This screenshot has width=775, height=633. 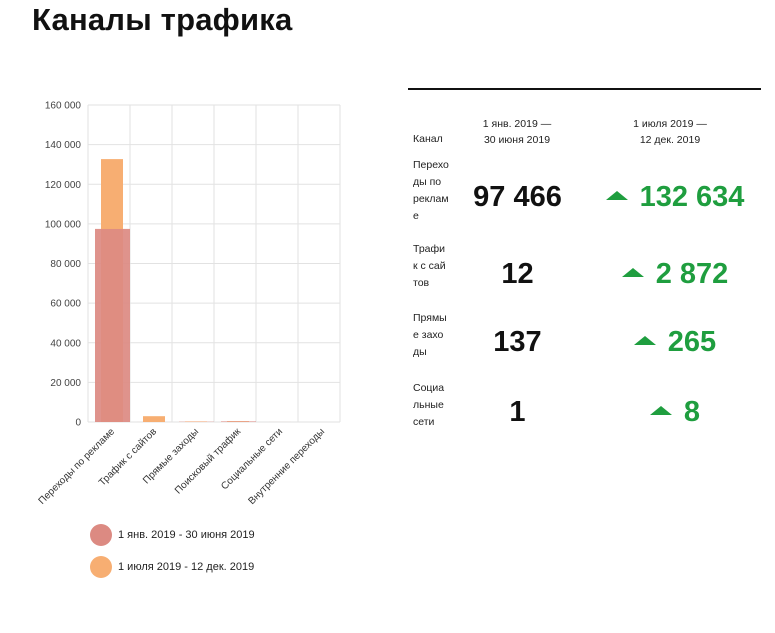 I want to click on table-row-value-period-2: 8, so click(x=675, y=412).